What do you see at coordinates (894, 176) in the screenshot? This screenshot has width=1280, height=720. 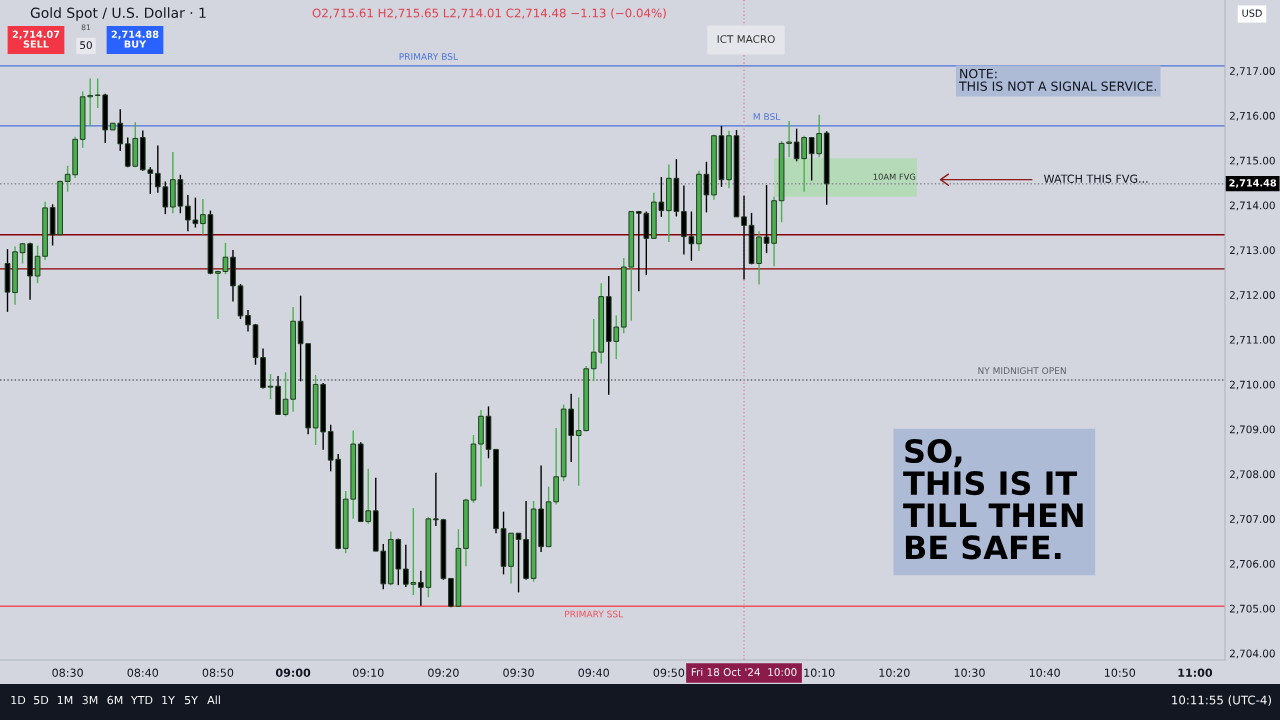 I see `band-label: 10AM FVG` at bounding box center [894, 176].